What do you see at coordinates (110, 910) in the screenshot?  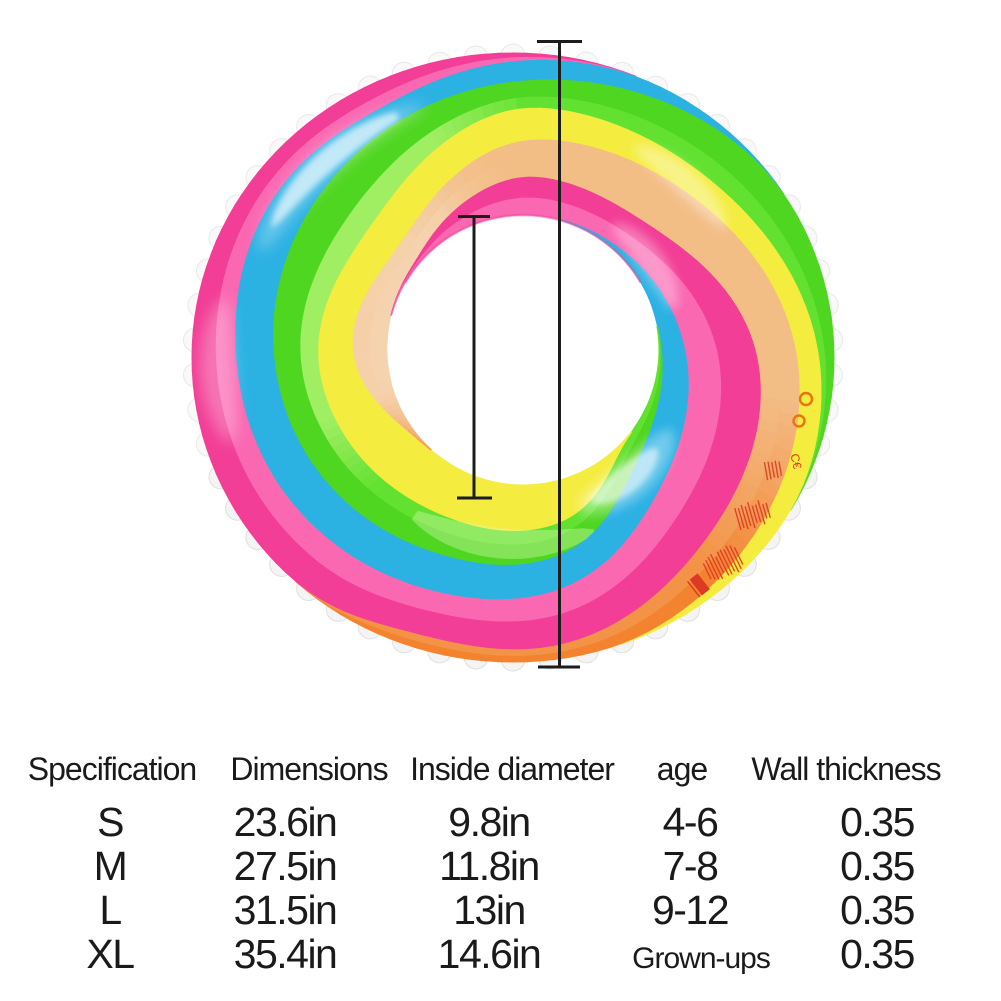 I see `svg-text: L` at bounding box center [110, 910].